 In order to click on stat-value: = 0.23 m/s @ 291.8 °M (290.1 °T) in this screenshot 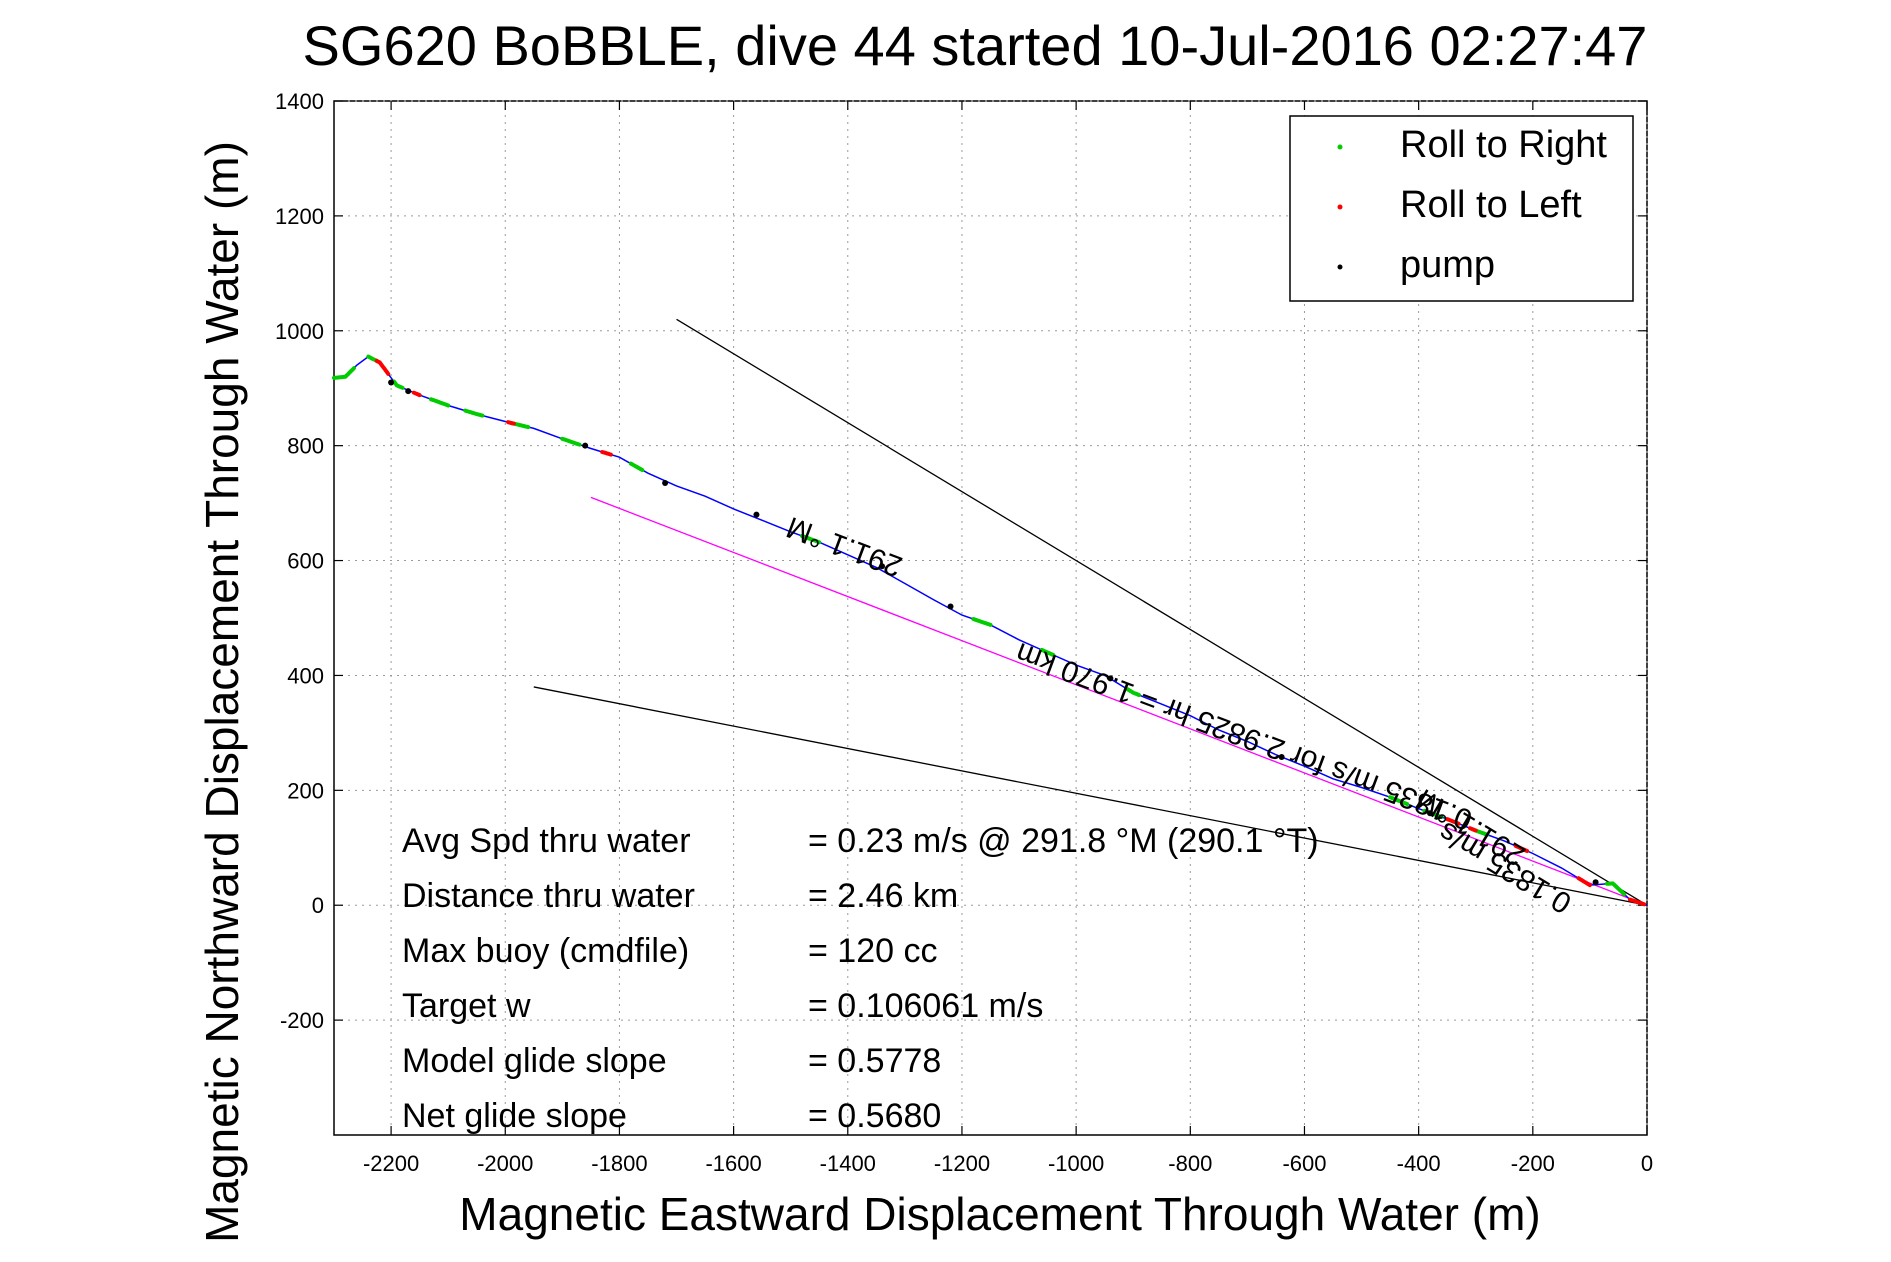, I will do `click(1063, 841)`.